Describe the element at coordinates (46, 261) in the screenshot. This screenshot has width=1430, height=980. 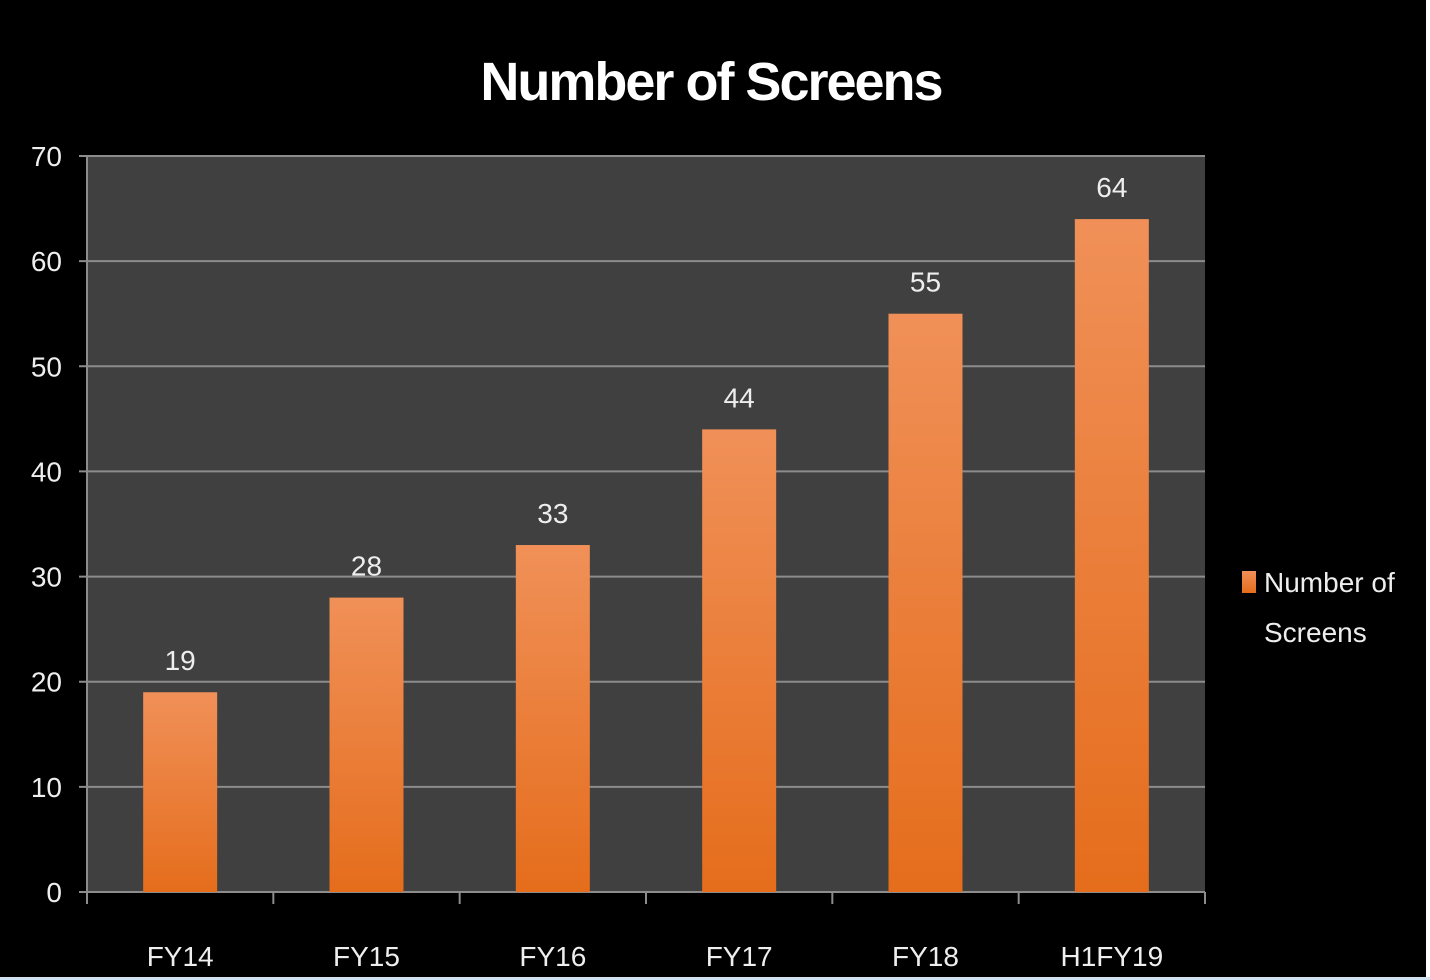
I see `y-tick-label: 60` at that location.